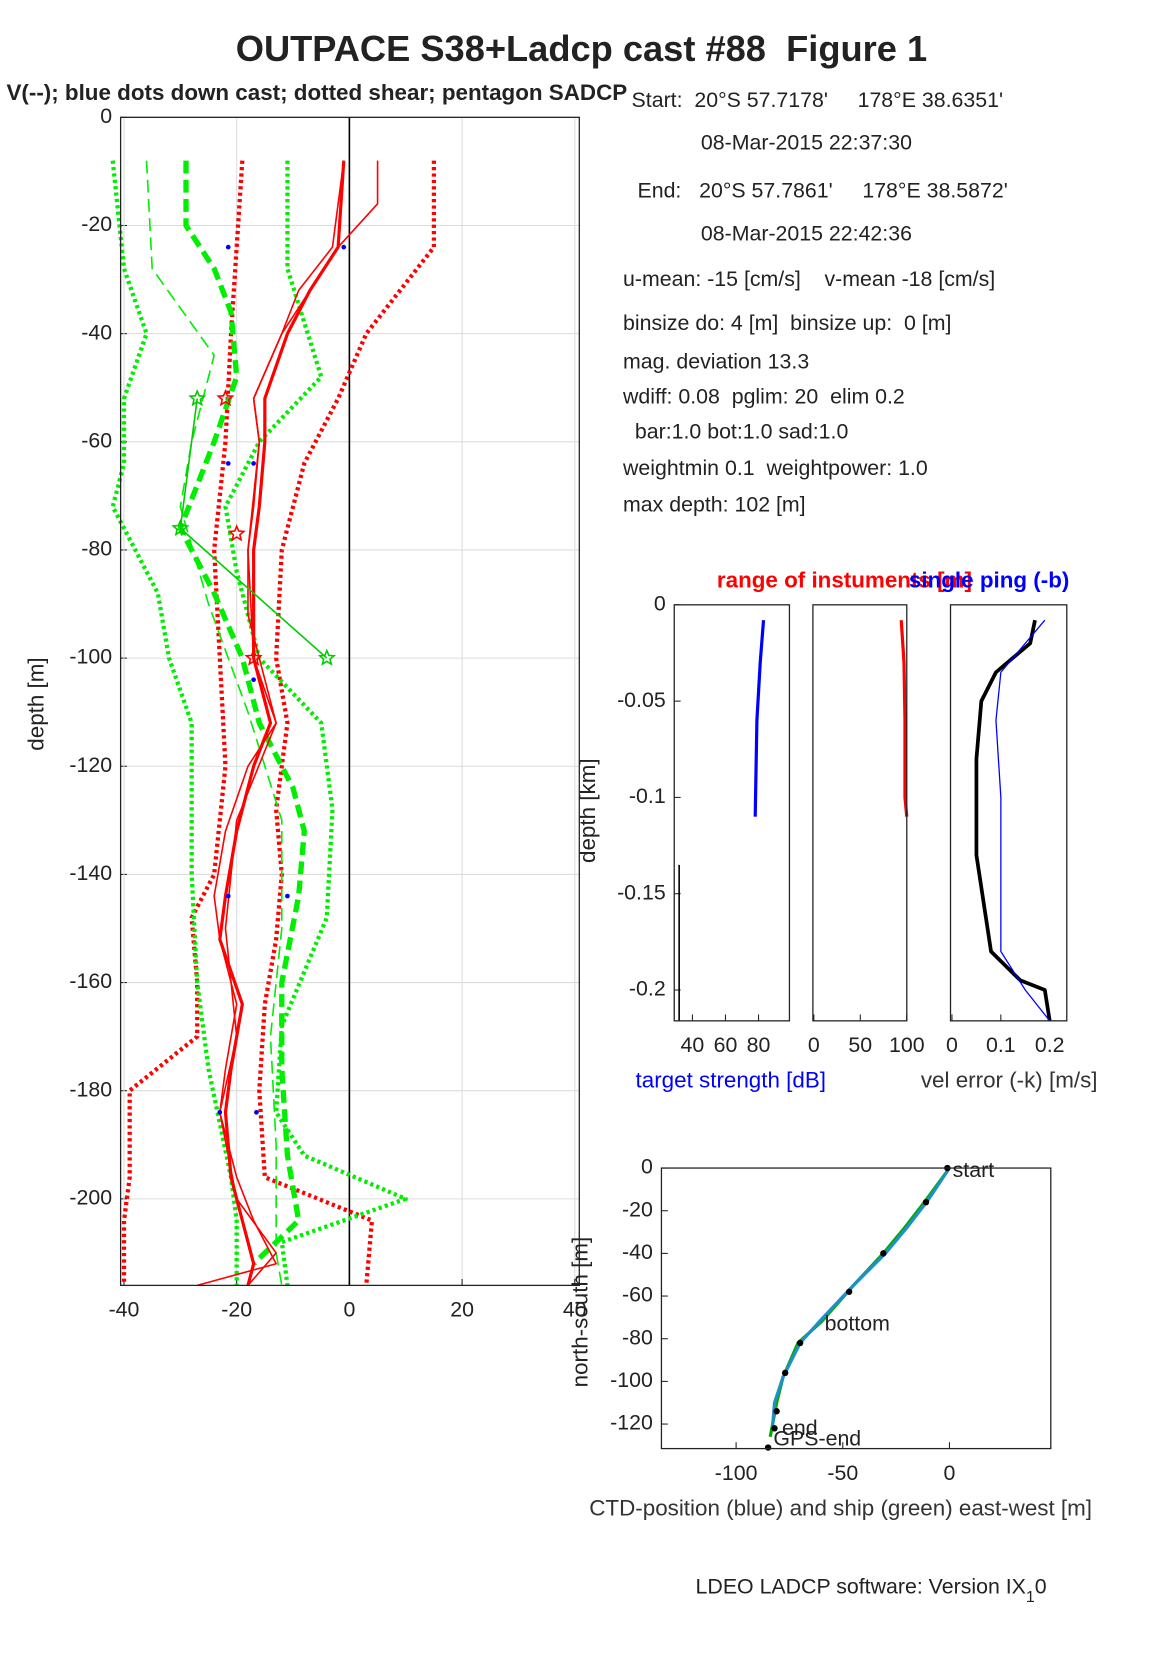 This screenshot has width=1165, height=1679. I want to click on info-line: bar:1.0 bot:1.0 sad:1.0, so click(735, 432).